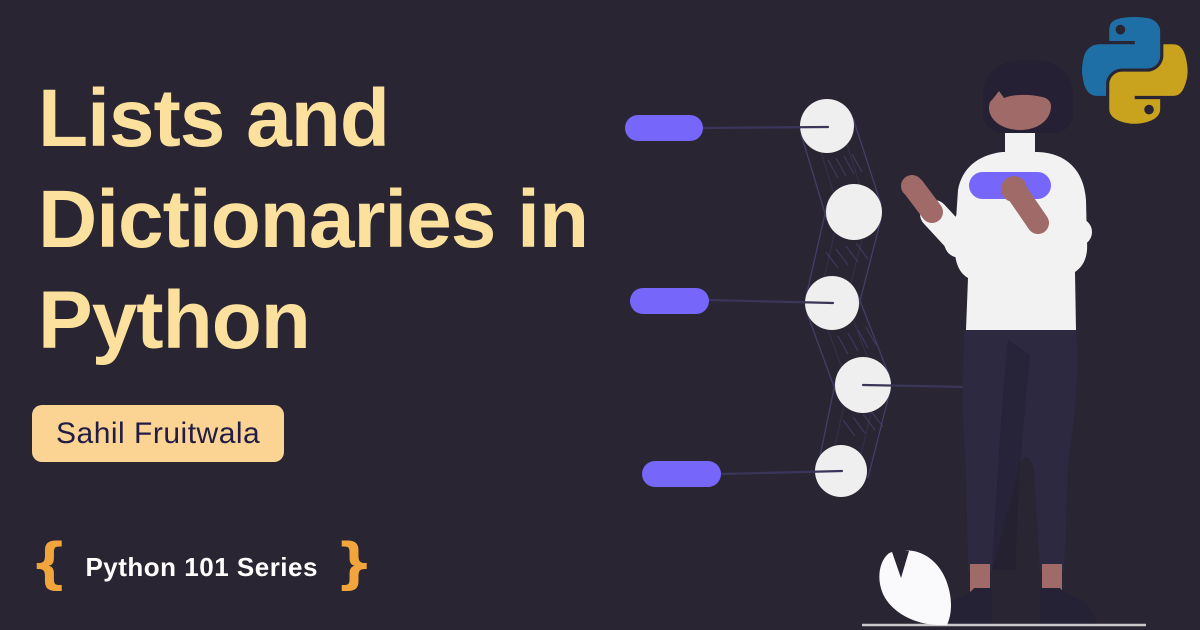 This screenshot has height=630, width=1200. I want to click on series-badge: { Python 101 Series }, so click(201, 567).